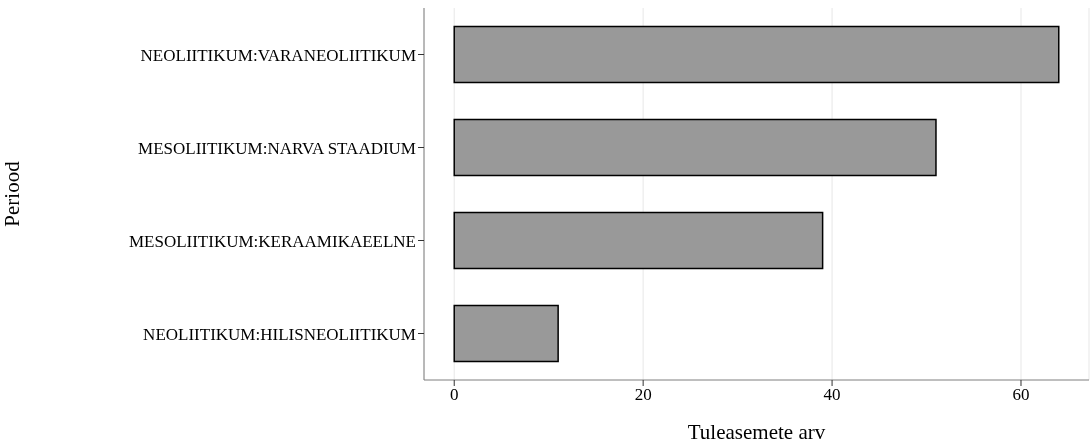 The height and width of the screenshot is (441, 1090). Describe the element at coordinates (272, 241) in the screenshot. I see `y-tick-label: MESOLIITIKUM:KERAAMIKAEELNE` at that location.